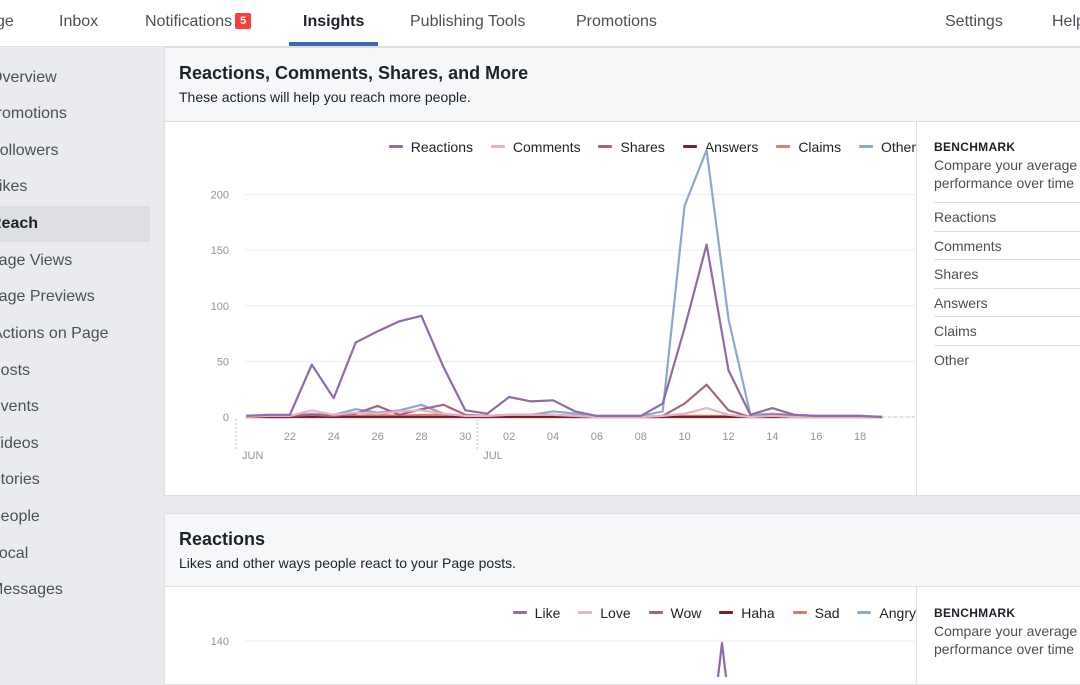 This screenshot has width=1080, height=685. Describe the element at coordinates (75, 114) in the screenshot. I see `sidebar-item-promotions: Promotions` at that location.